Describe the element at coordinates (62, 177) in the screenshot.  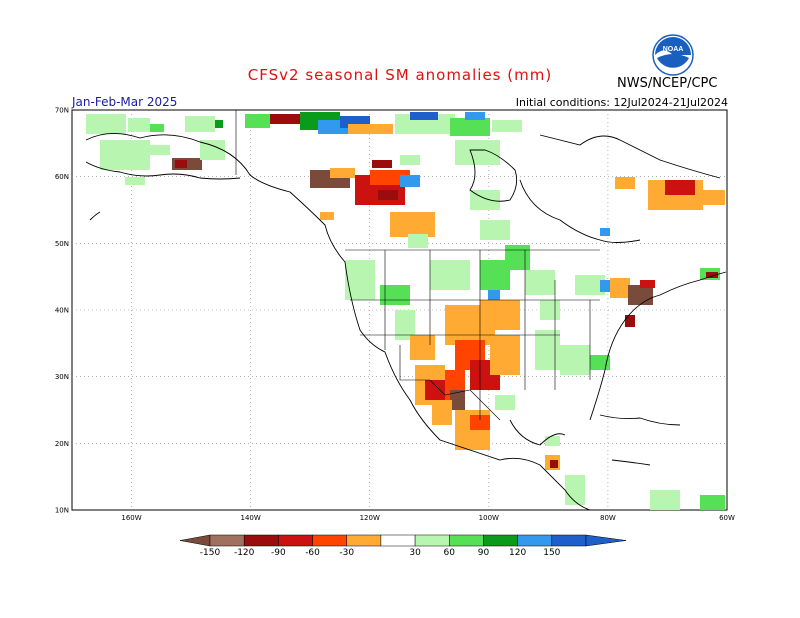
I see `lat-label: 60N` at that location.